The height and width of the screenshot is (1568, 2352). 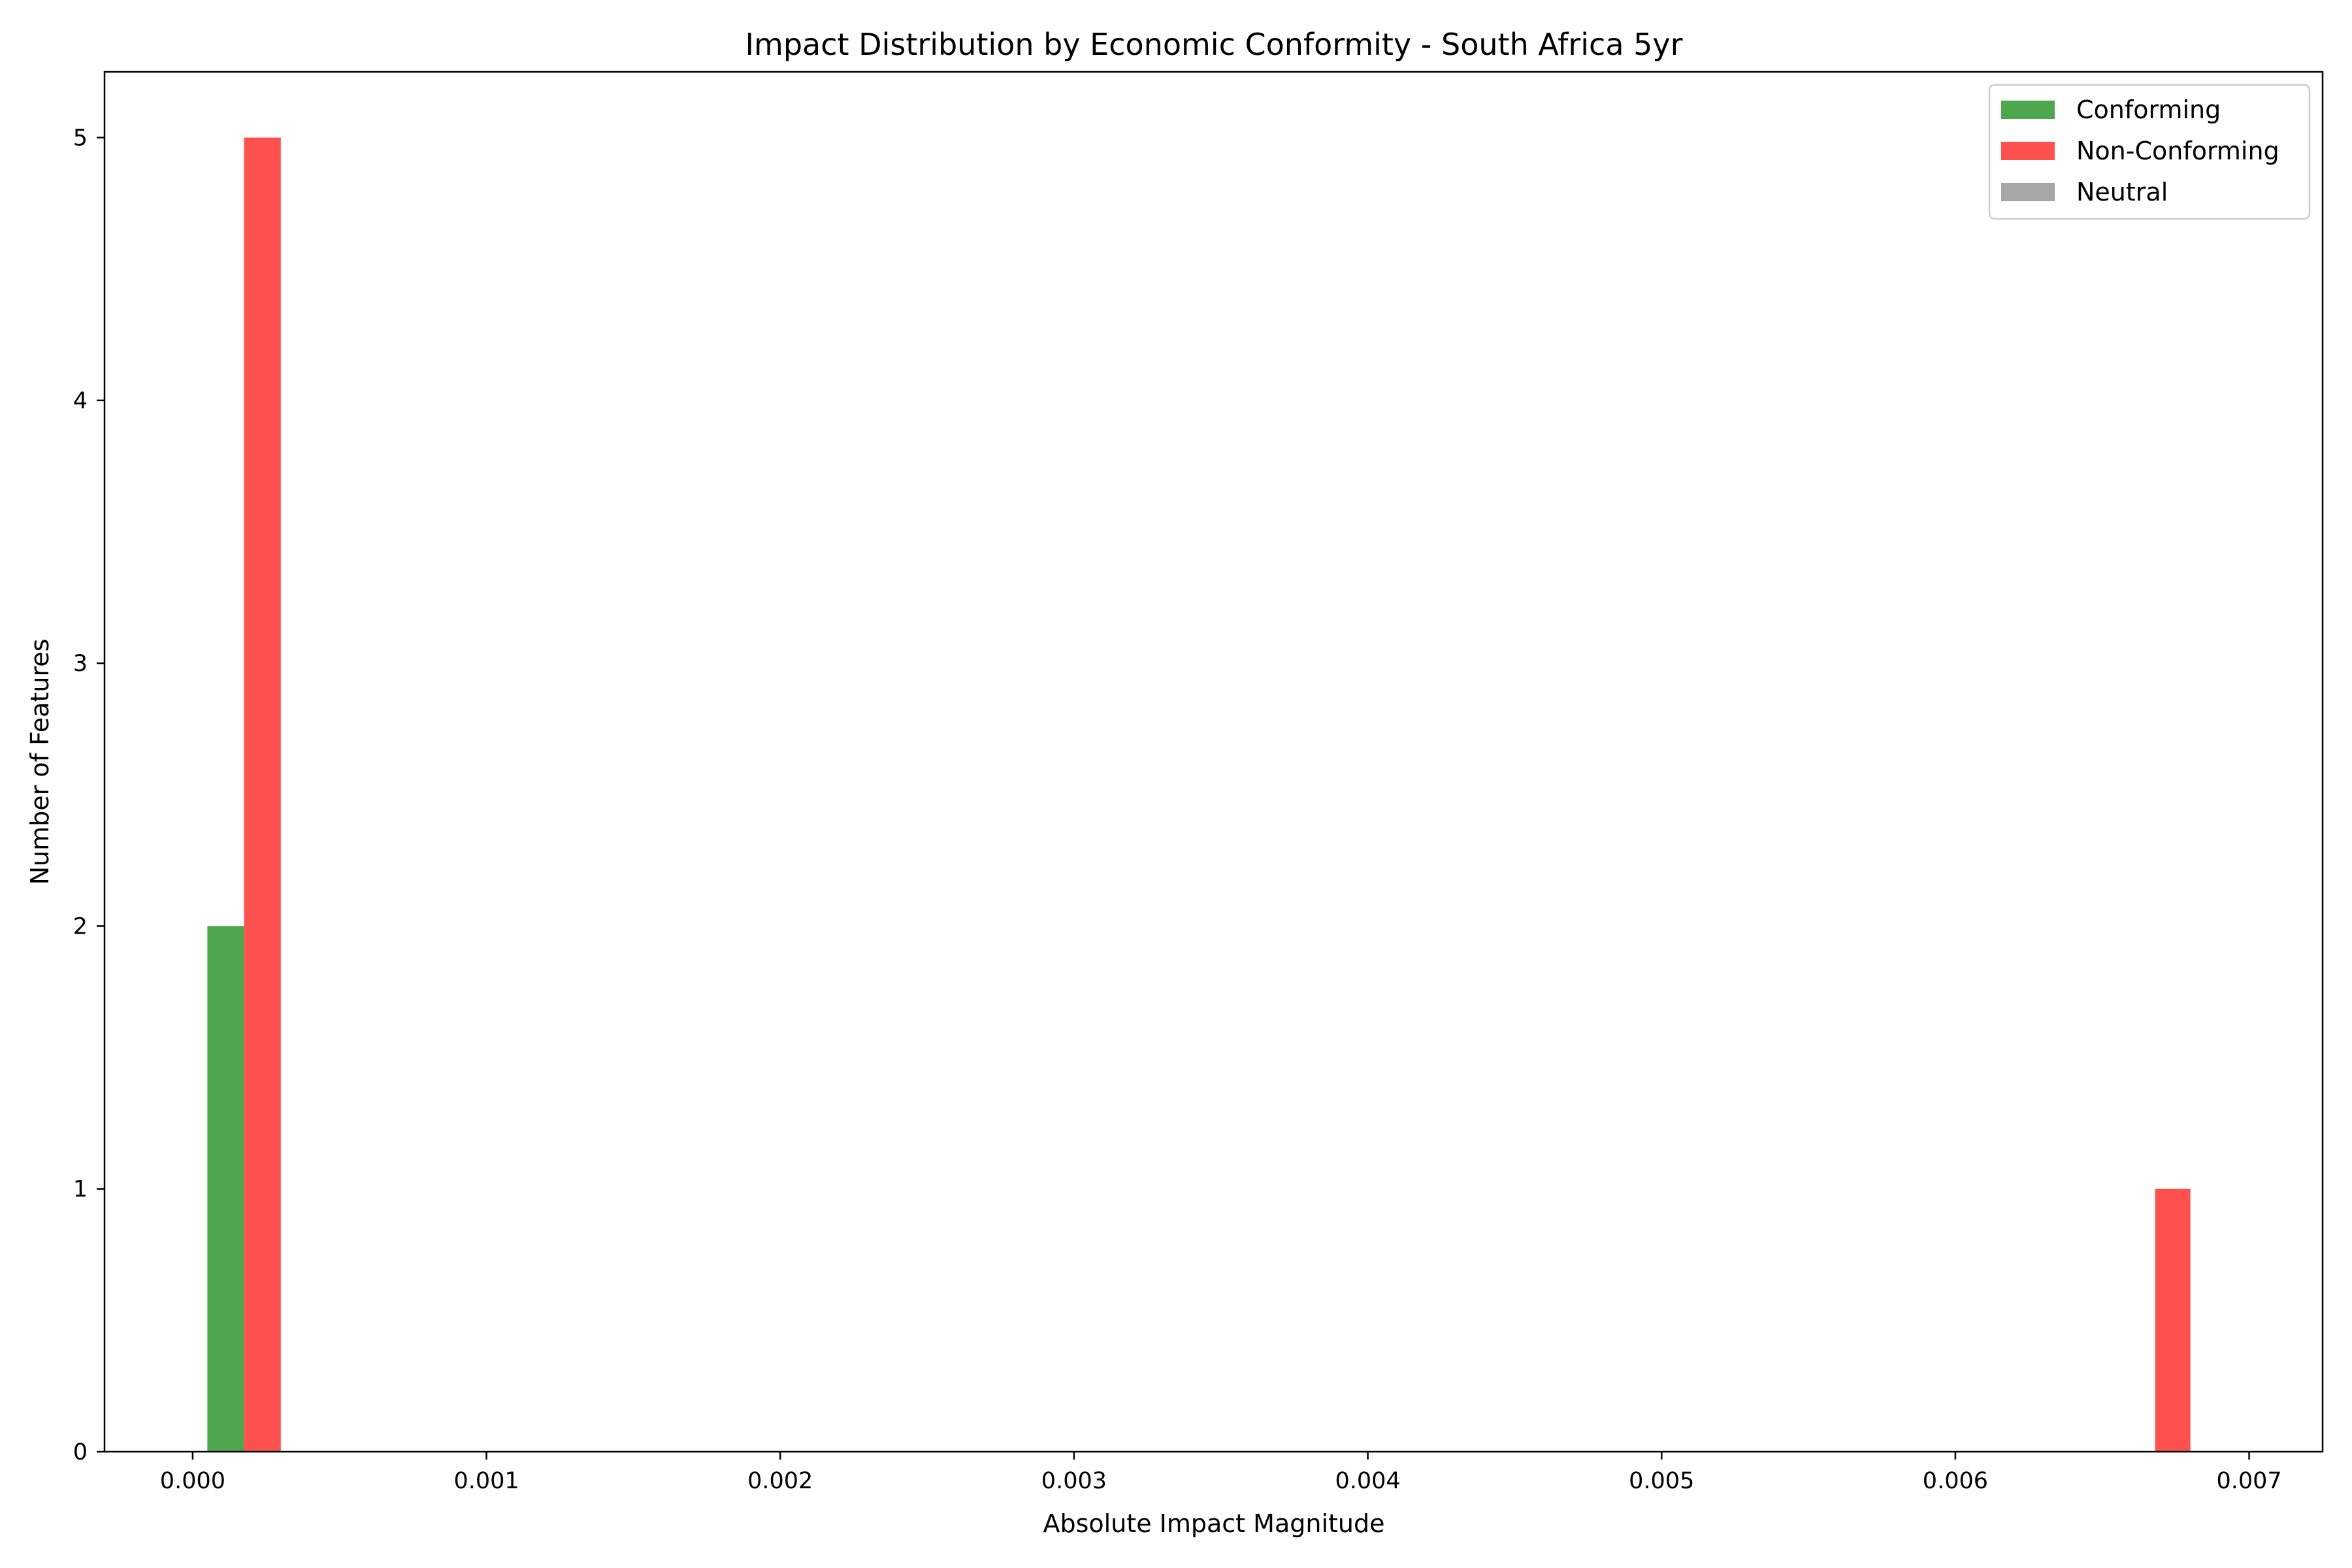 What do you see at coordinates (1074, 1481) in the screenshot?
I see `x-tick-label: 0.003` at bounding box center [1074, 1481].